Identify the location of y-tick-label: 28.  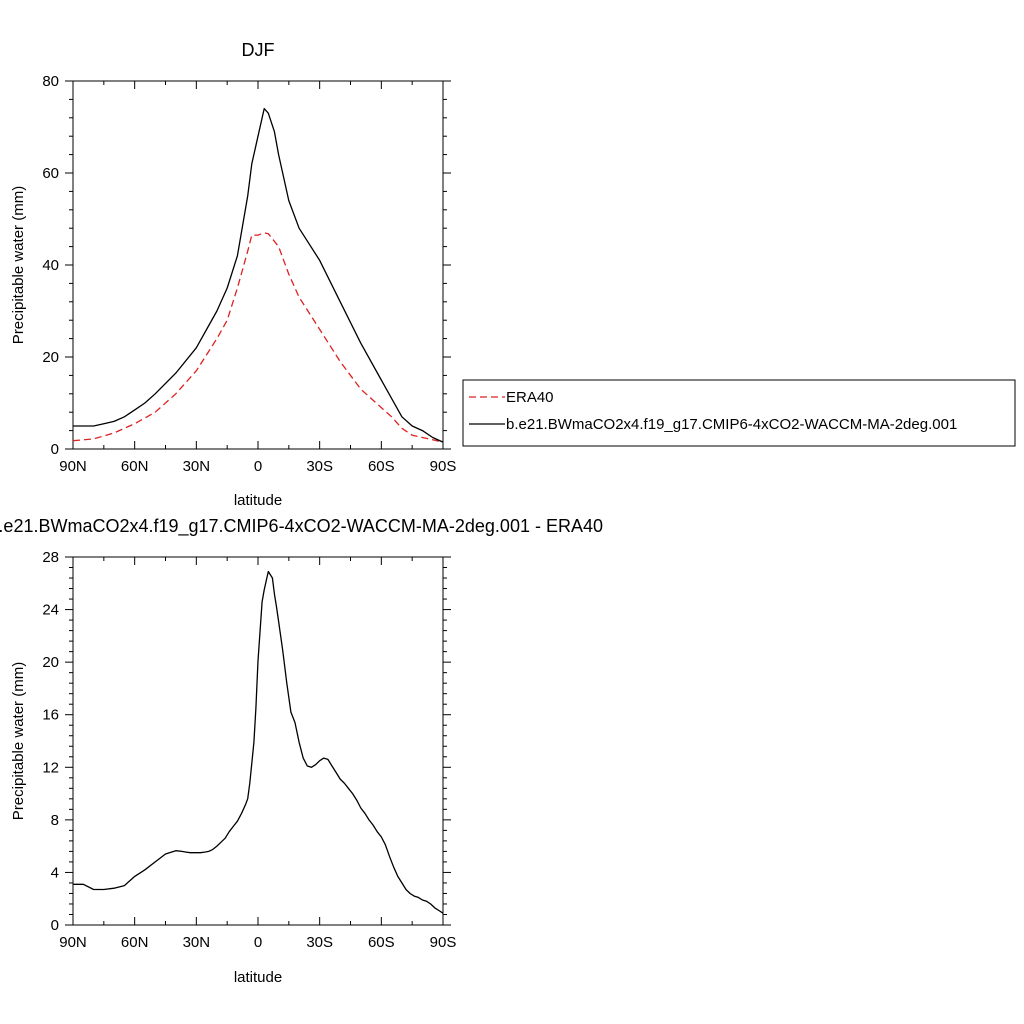
(50, 557).